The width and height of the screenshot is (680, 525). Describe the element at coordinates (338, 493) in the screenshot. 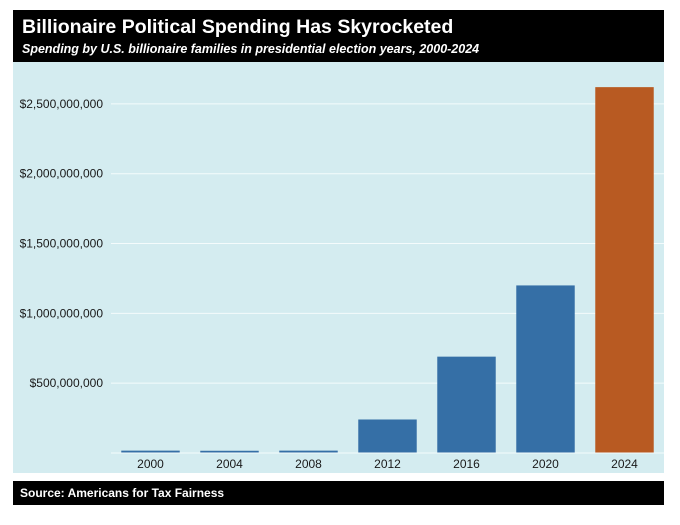

I see `chart-footer: Source: Americans for Tax Fairness` at that location.